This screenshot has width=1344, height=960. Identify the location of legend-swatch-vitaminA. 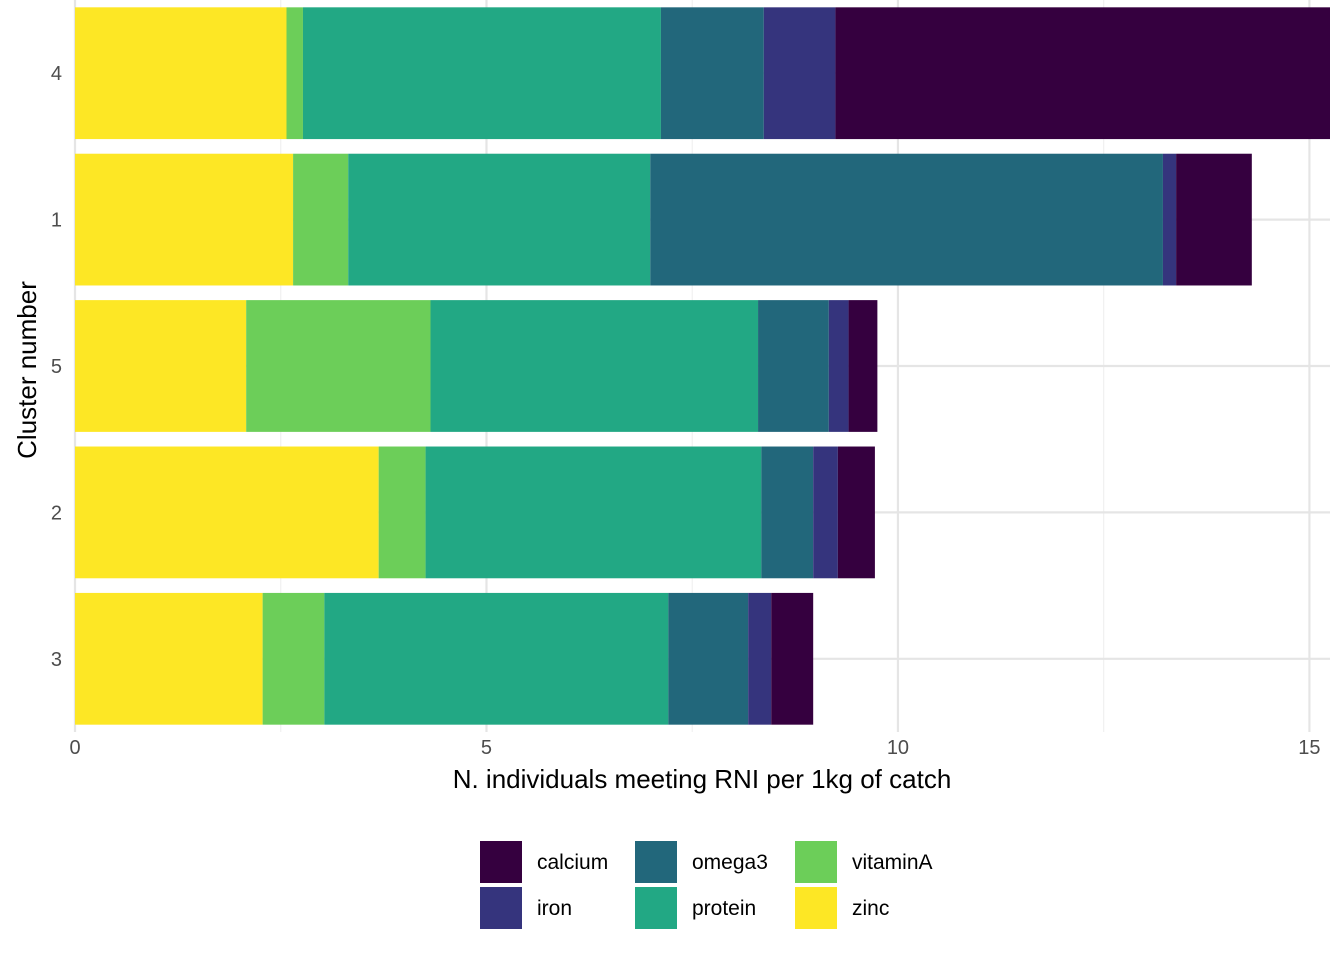
(816, 862).